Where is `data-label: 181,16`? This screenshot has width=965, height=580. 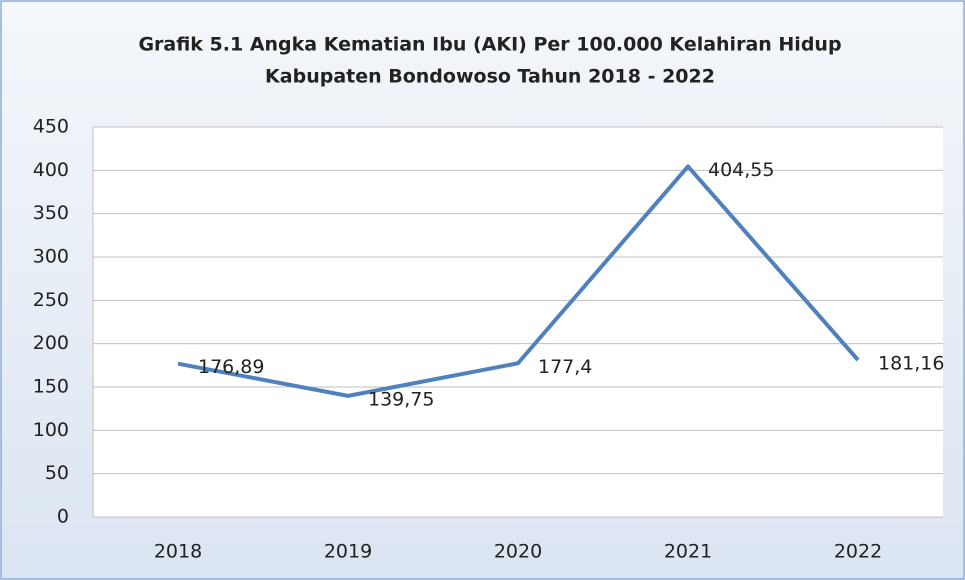
data-label: 181,16 is located at coordinates (911, 363).